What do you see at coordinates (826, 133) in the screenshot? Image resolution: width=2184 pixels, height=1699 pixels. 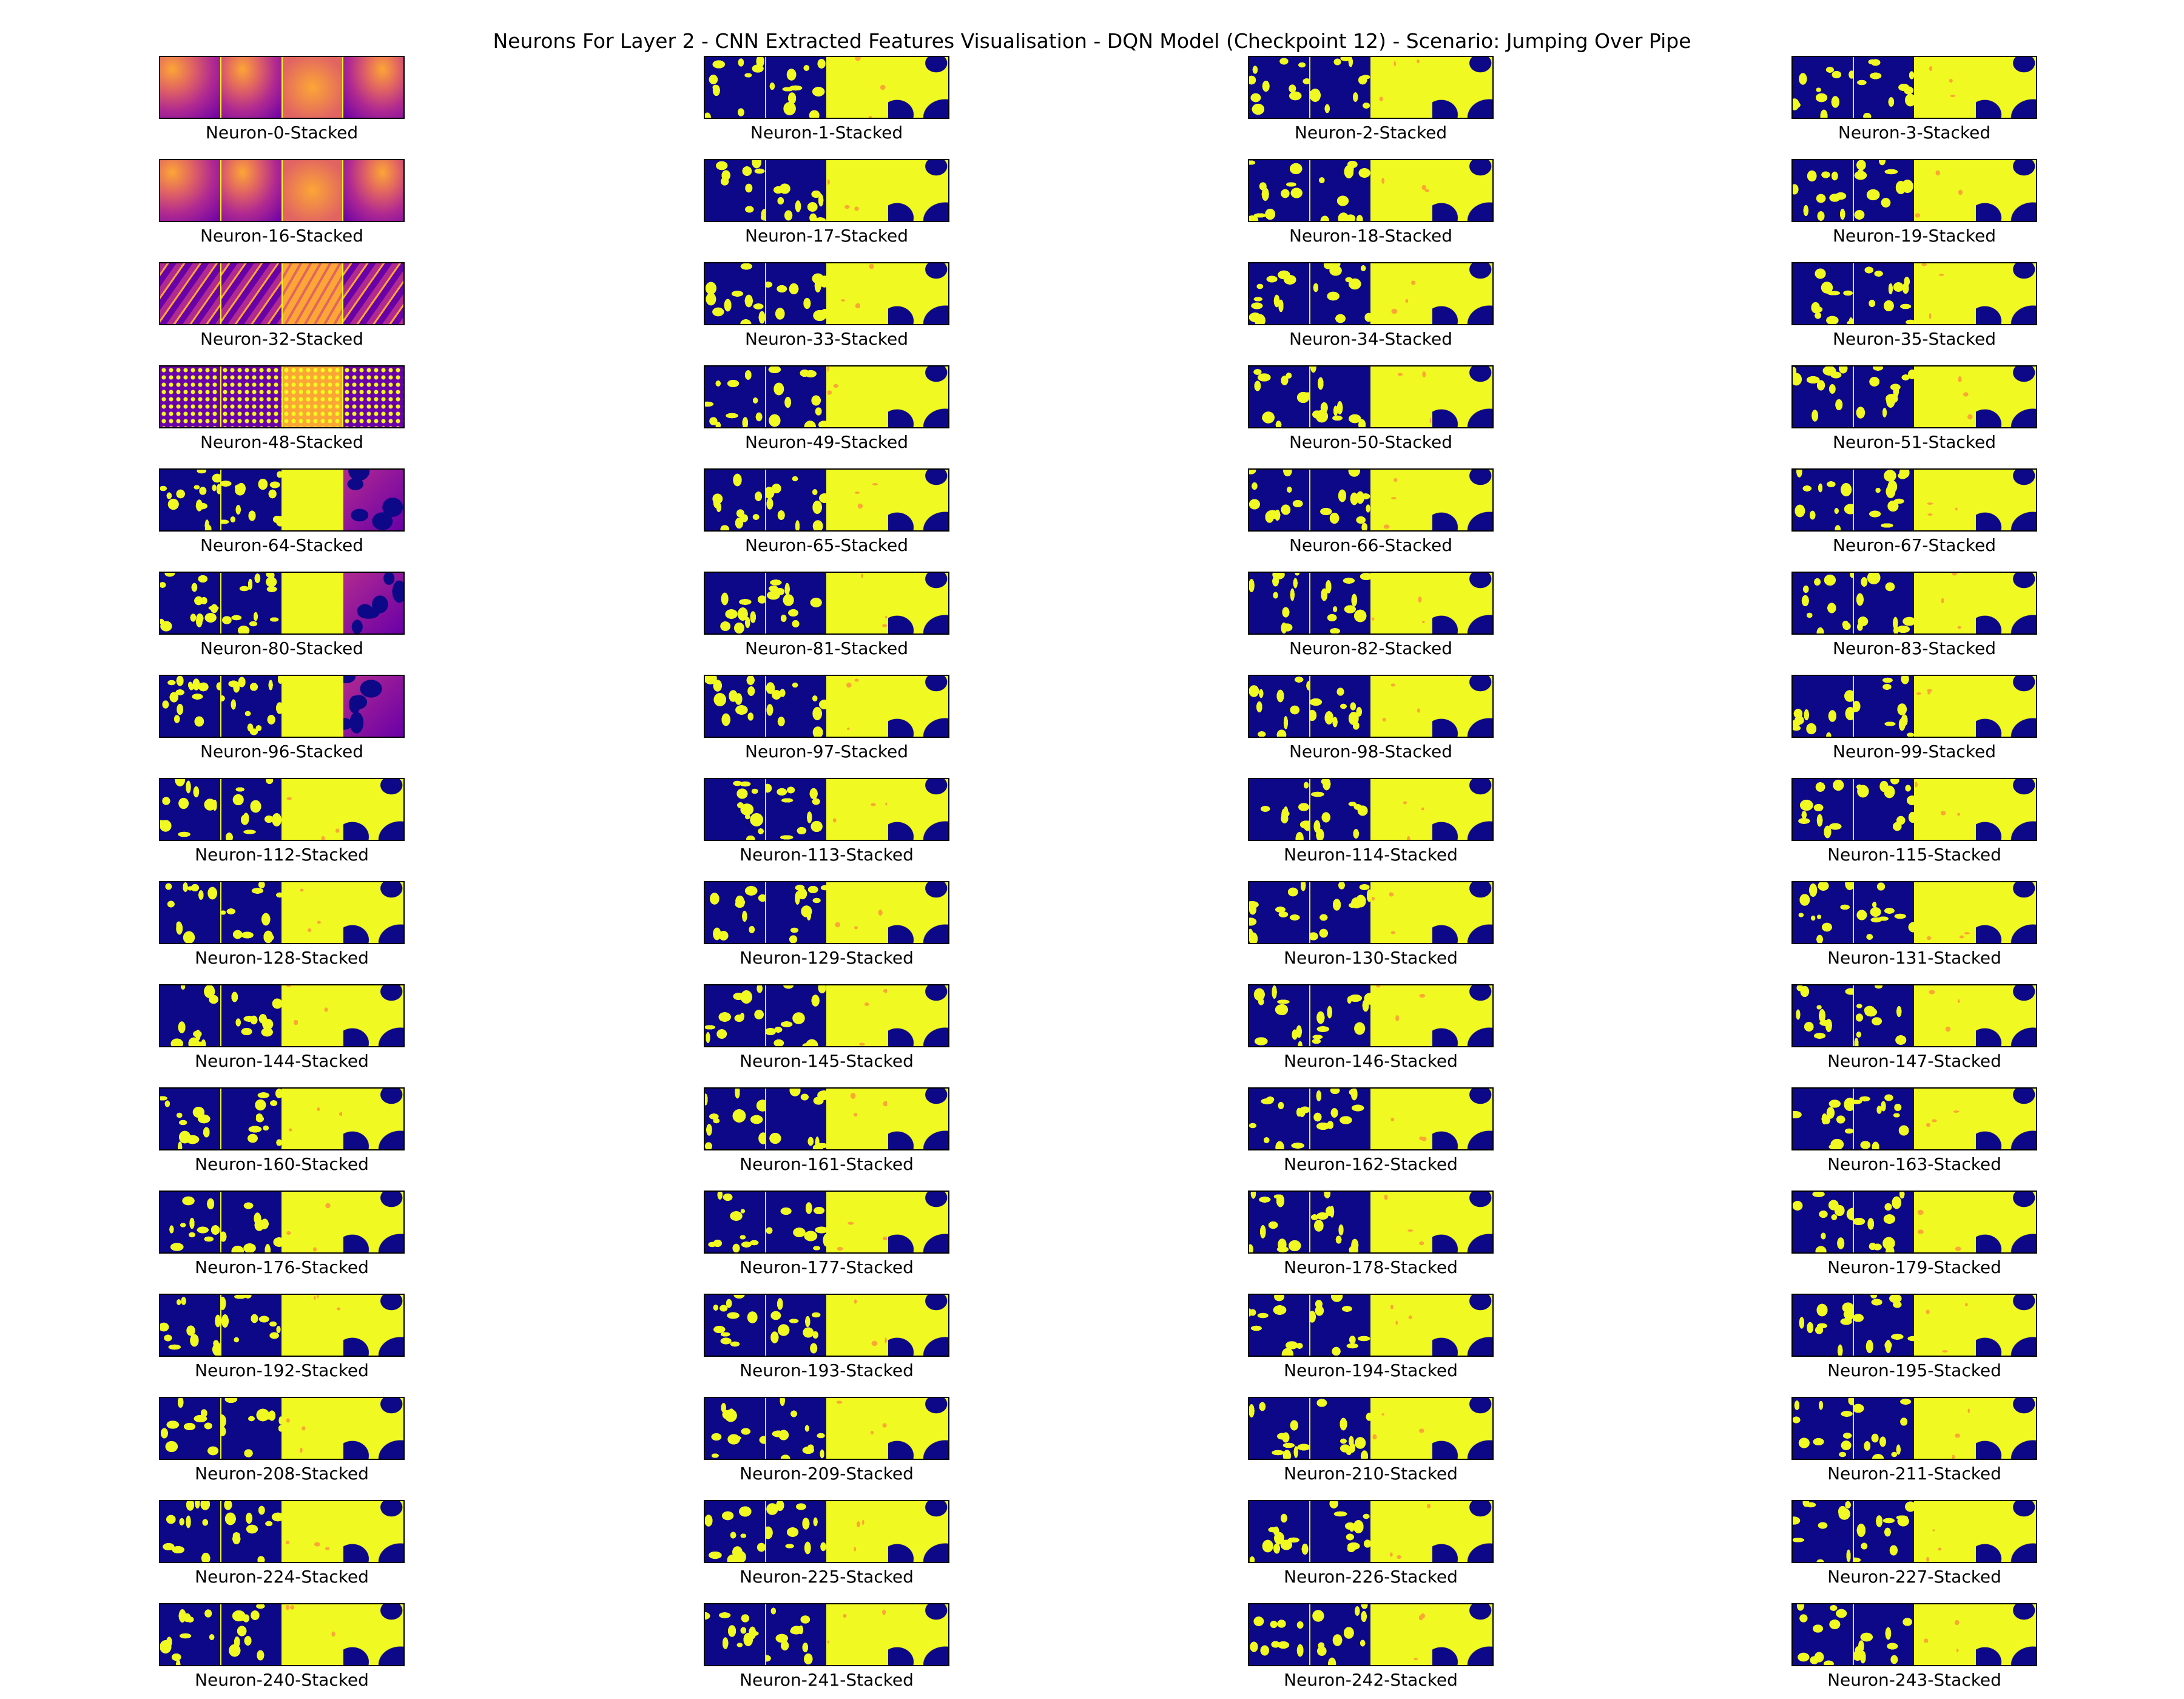 I see `neuron-label: Neuron-1-Stacked` at bounding box center [826, 133].